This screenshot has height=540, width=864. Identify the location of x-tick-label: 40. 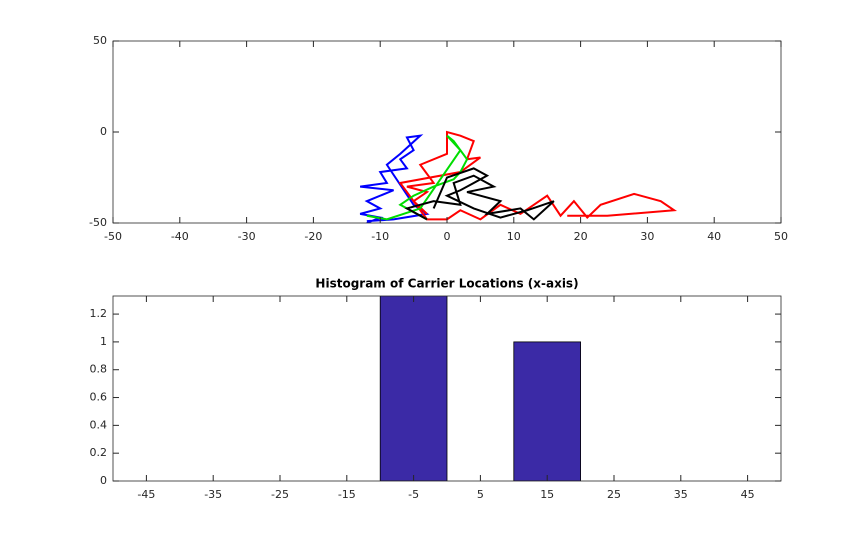
(714, 236).